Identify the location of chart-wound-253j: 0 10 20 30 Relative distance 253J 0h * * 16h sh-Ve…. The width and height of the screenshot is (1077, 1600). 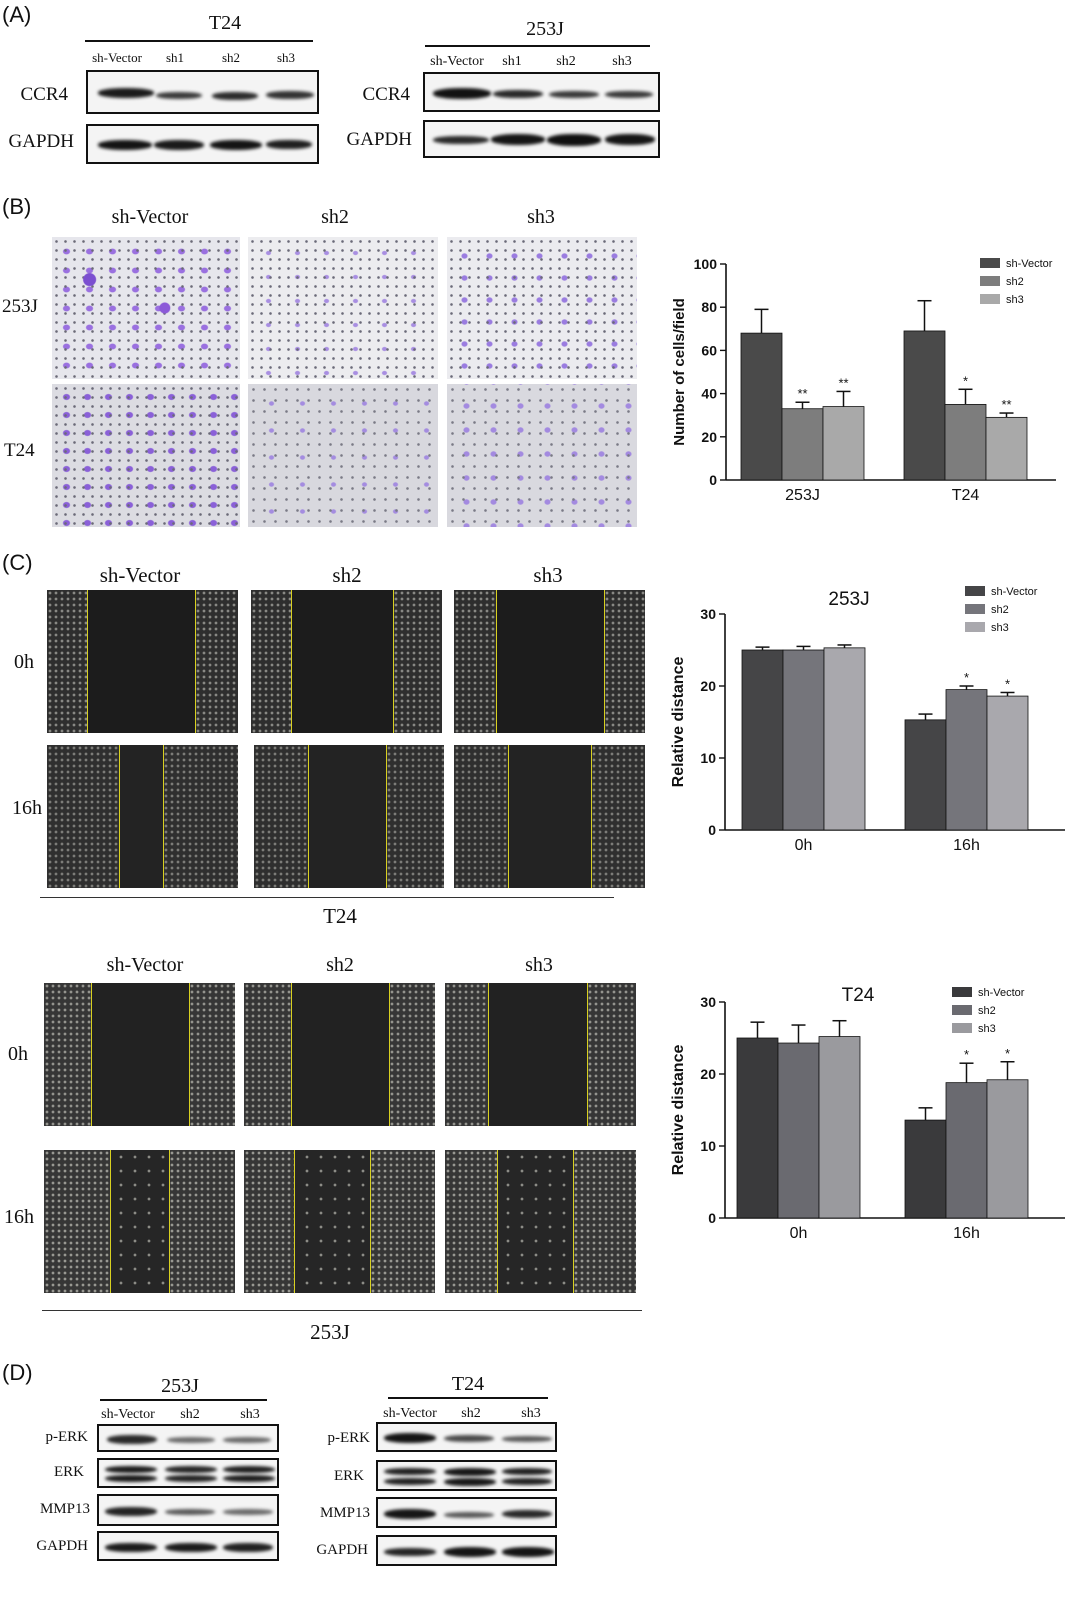
(867, 720).